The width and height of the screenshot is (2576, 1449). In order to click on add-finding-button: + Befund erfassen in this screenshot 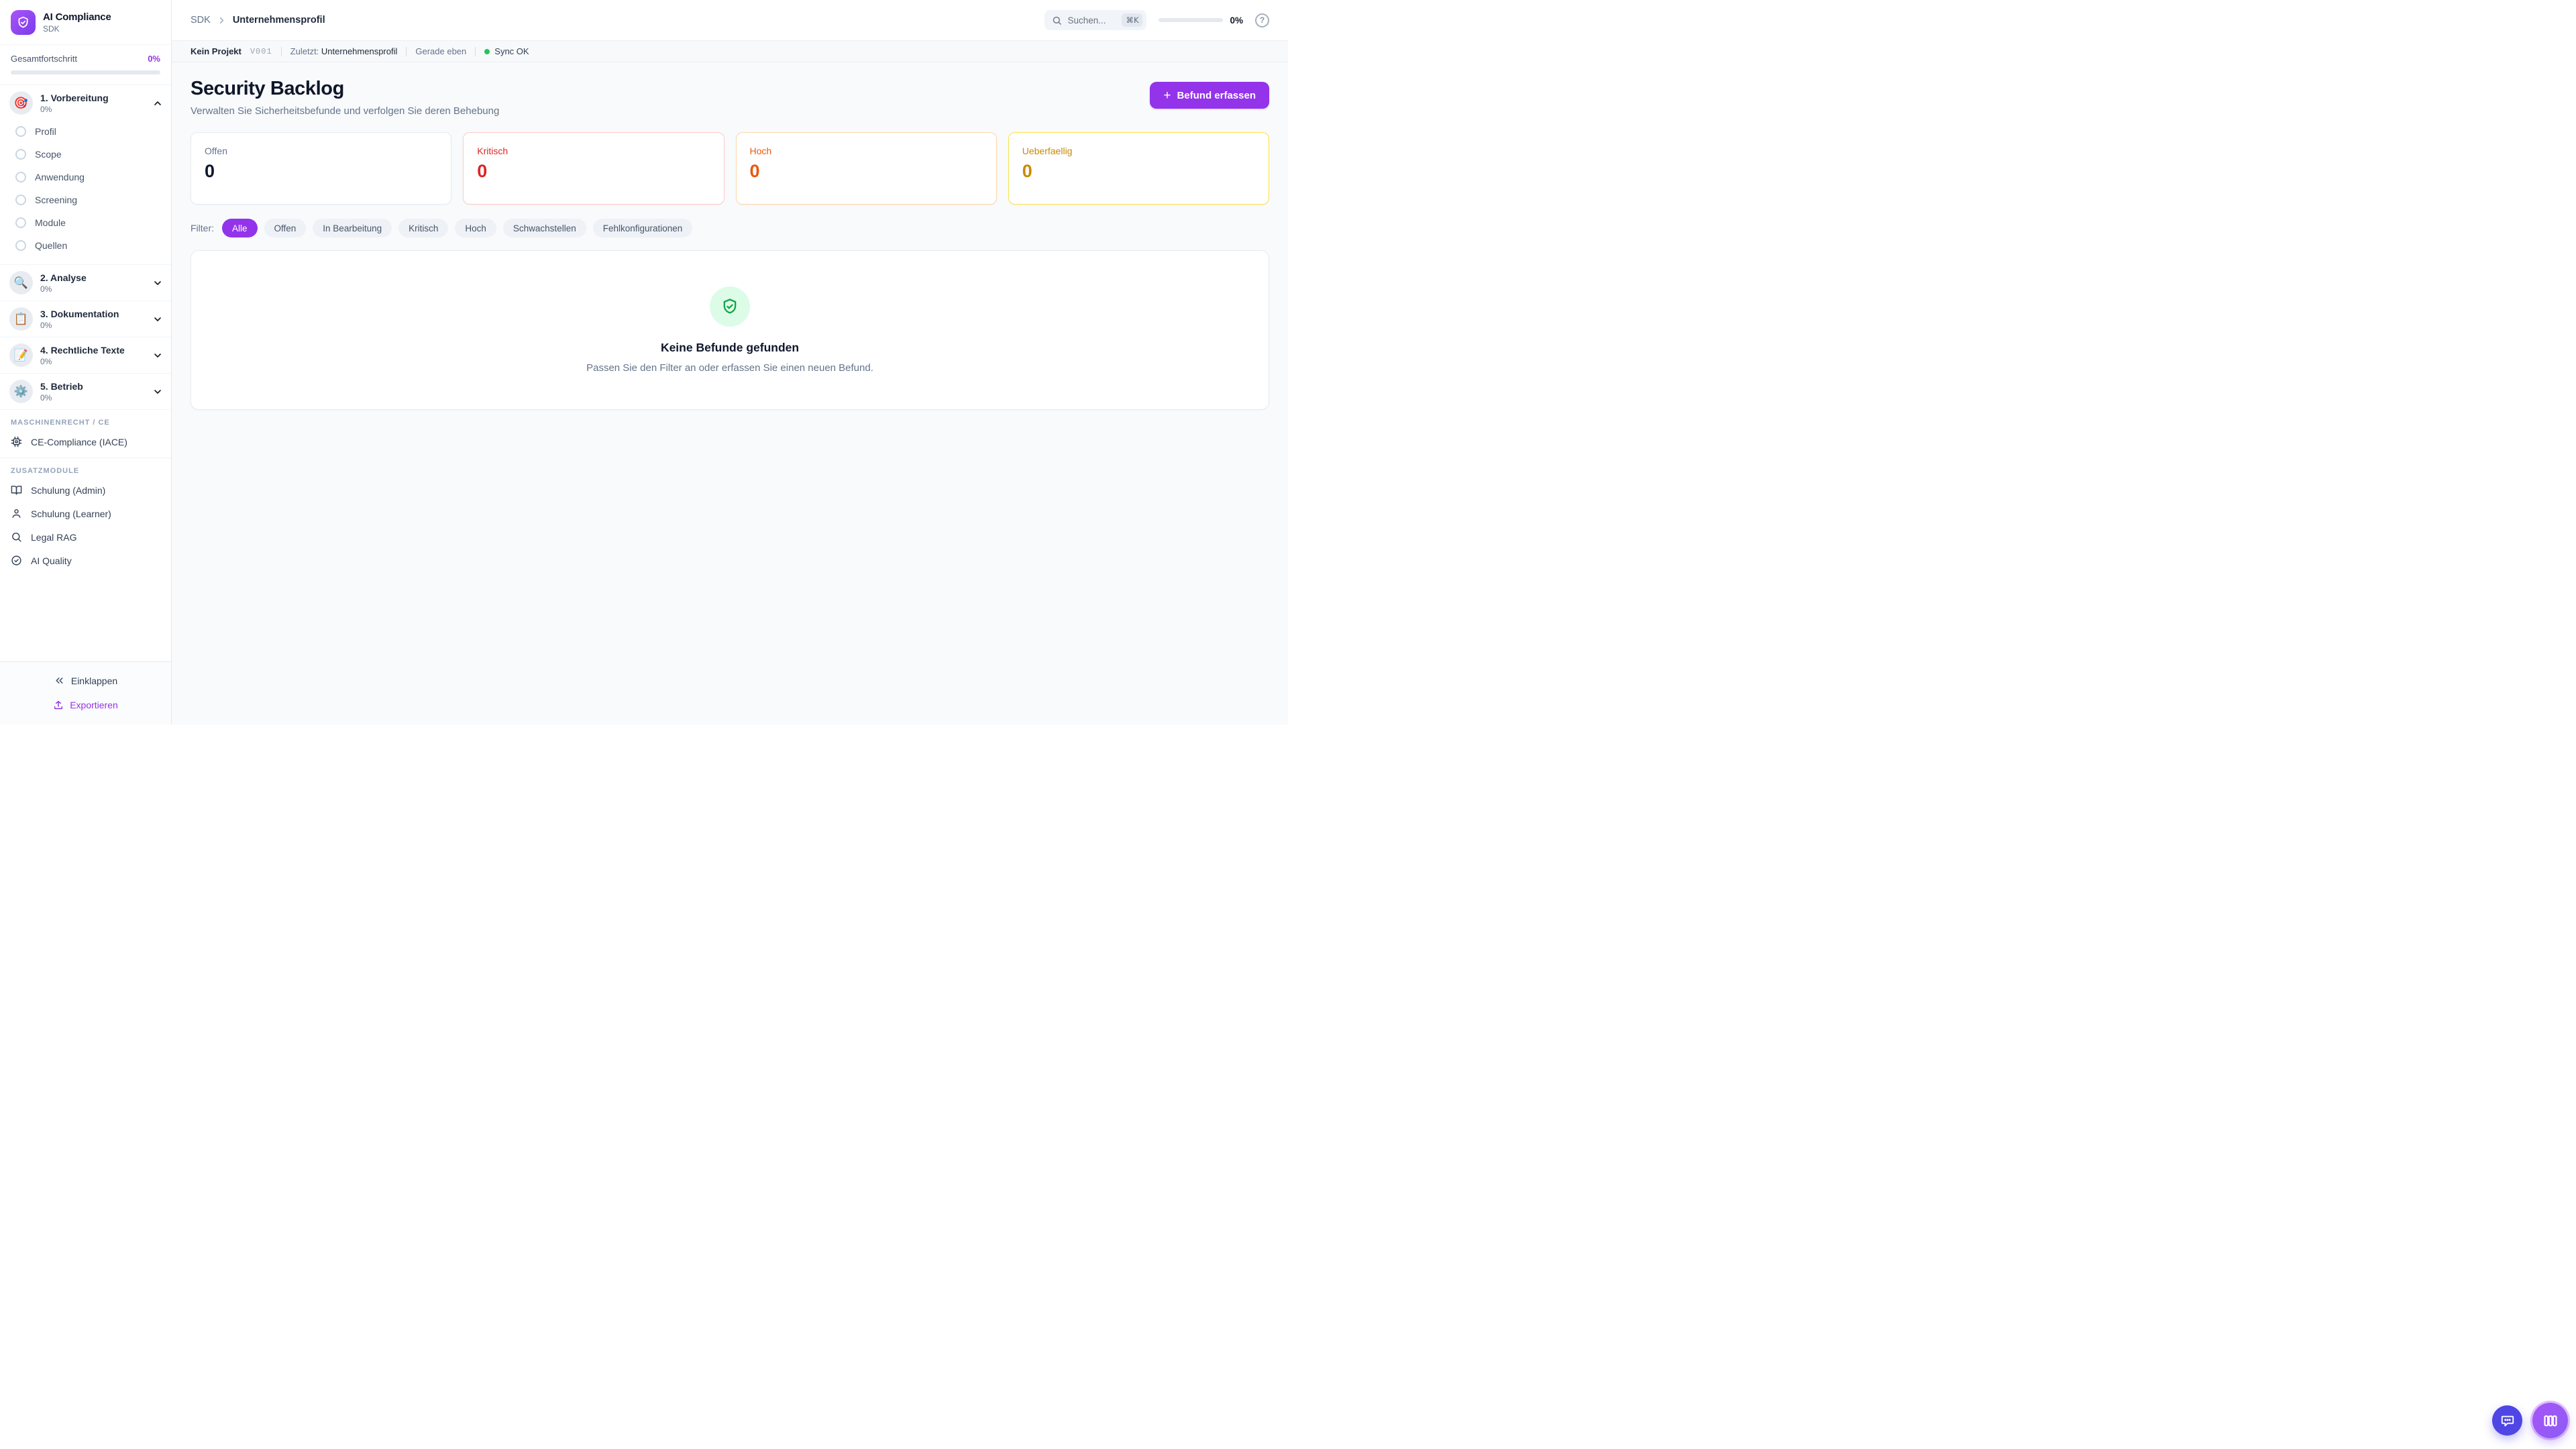, I will do `click(1209, 95)`.